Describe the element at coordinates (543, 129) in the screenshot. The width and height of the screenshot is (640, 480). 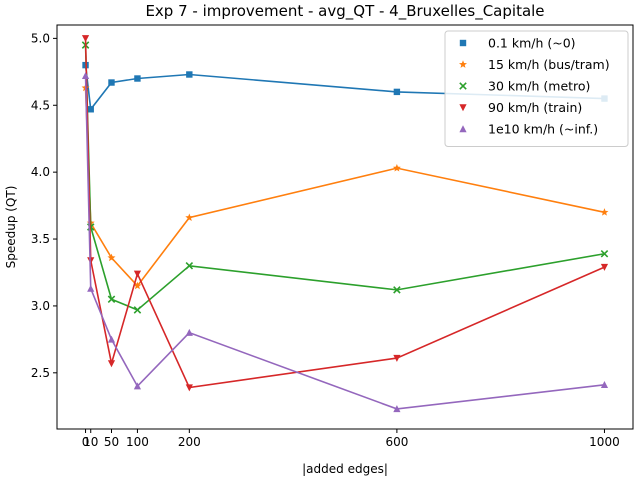
I see `legend-label: 1e10 km/h (~inf.)` at that location.